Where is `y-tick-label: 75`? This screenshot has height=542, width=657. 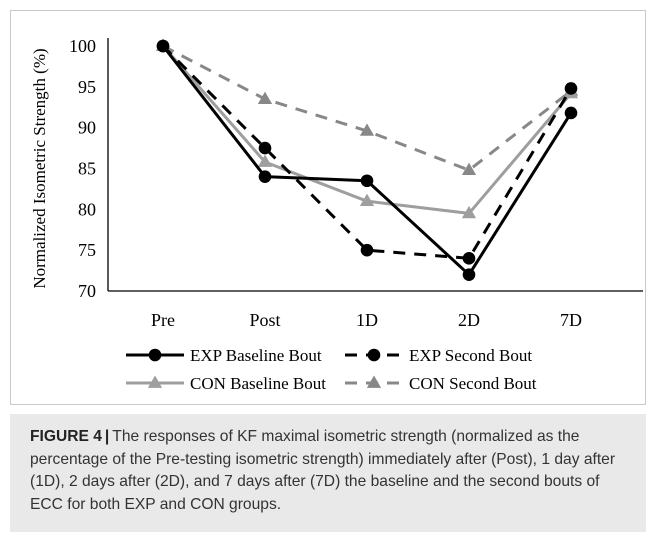 y-tick-label: 75 is located at coordinates (87, 250).